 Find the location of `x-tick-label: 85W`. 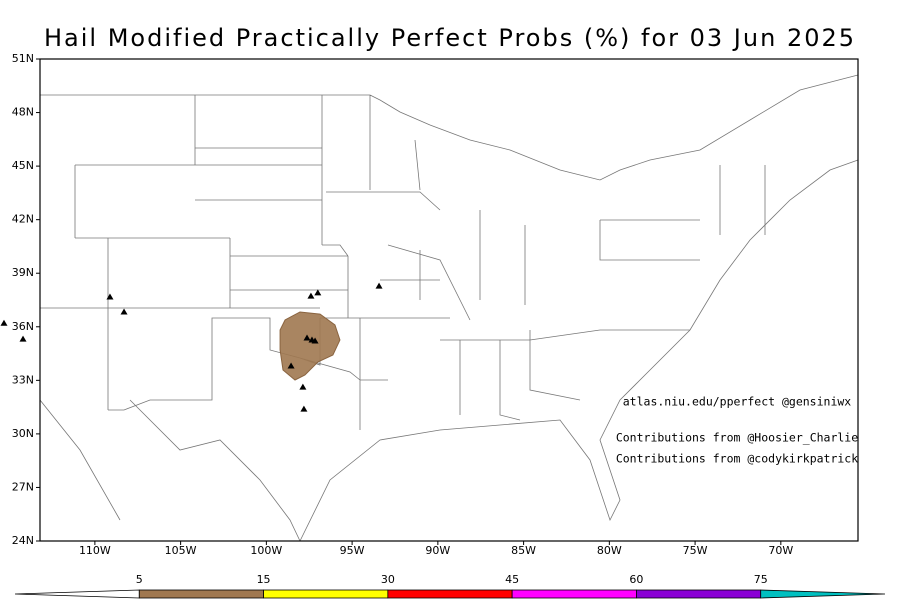

x-tick-label: 85W is located at coordinates (523, 550).